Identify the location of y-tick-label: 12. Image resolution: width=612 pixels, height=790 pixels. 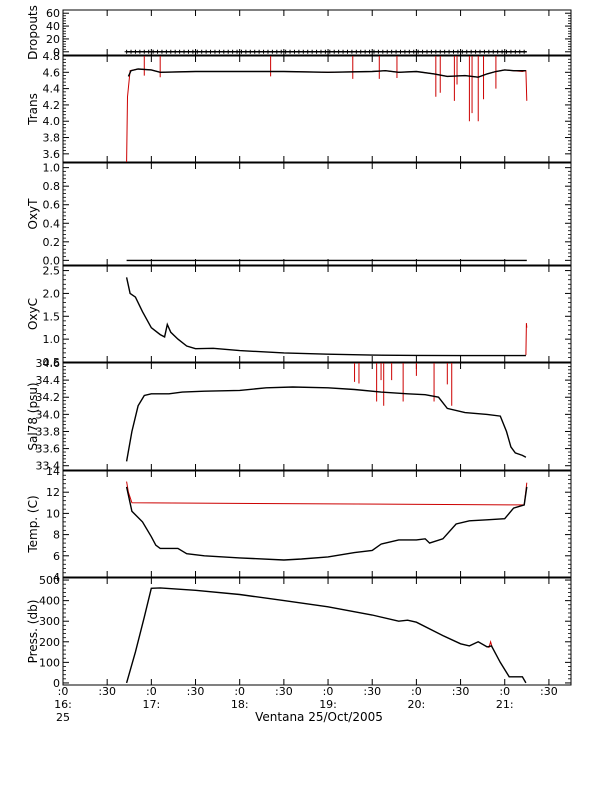
(53, 492).